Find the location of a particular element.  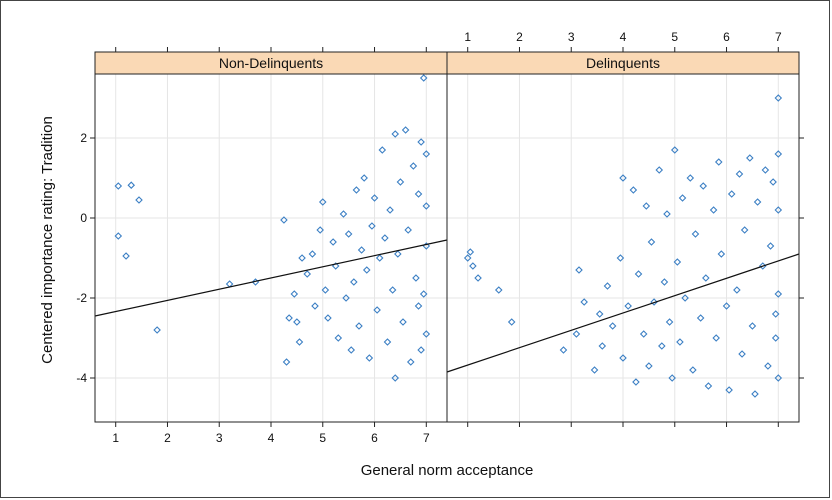

y-tick-label: 0 is located at coordinates (83, 218).